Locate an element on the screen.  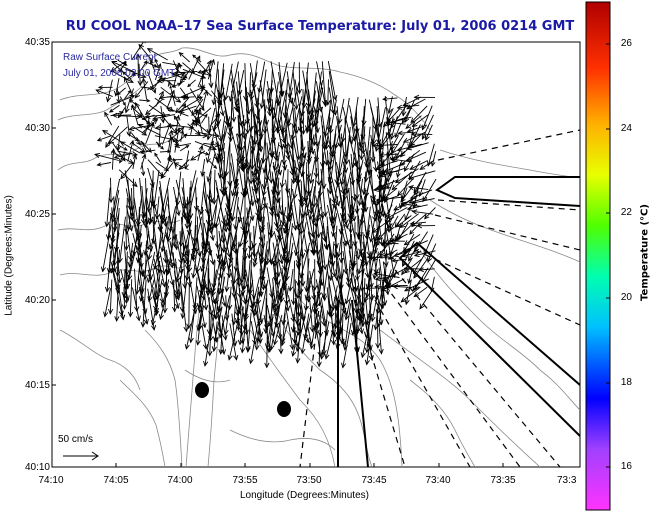
legend-title: Raw Surface Current is located at coordinates (110, 57).